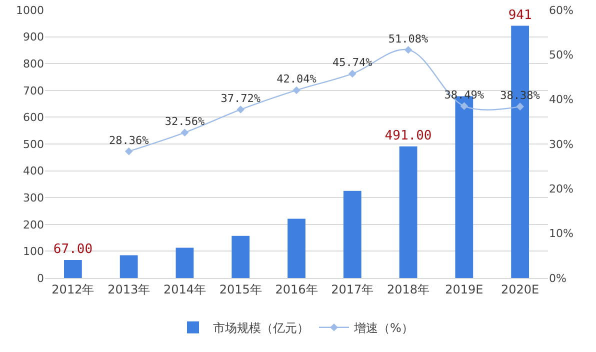 Image resolution: width=596 pixels, height=352 pixels. What do you see at coordinates (561, 233) in the screenshot?
I see `y2-tick-label: 10%` at bounding box center [561, 233].